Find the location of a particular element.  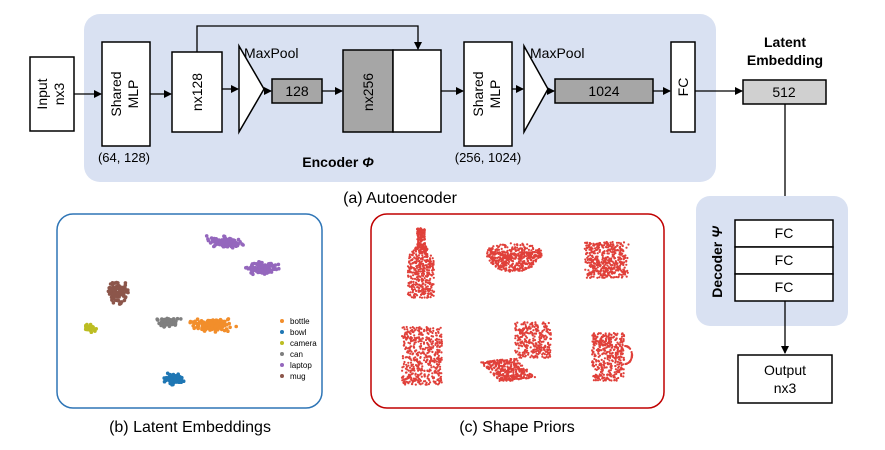

legend-bowl: bowl is located at coordinates (298, 332).